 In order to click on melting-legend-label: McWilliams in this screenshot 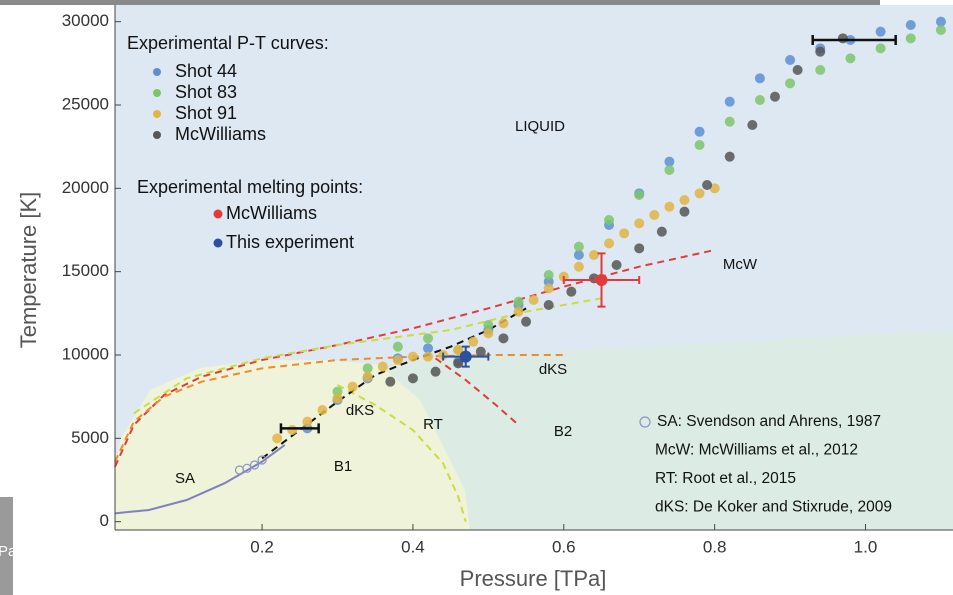, I will do `click(271, 213)`.